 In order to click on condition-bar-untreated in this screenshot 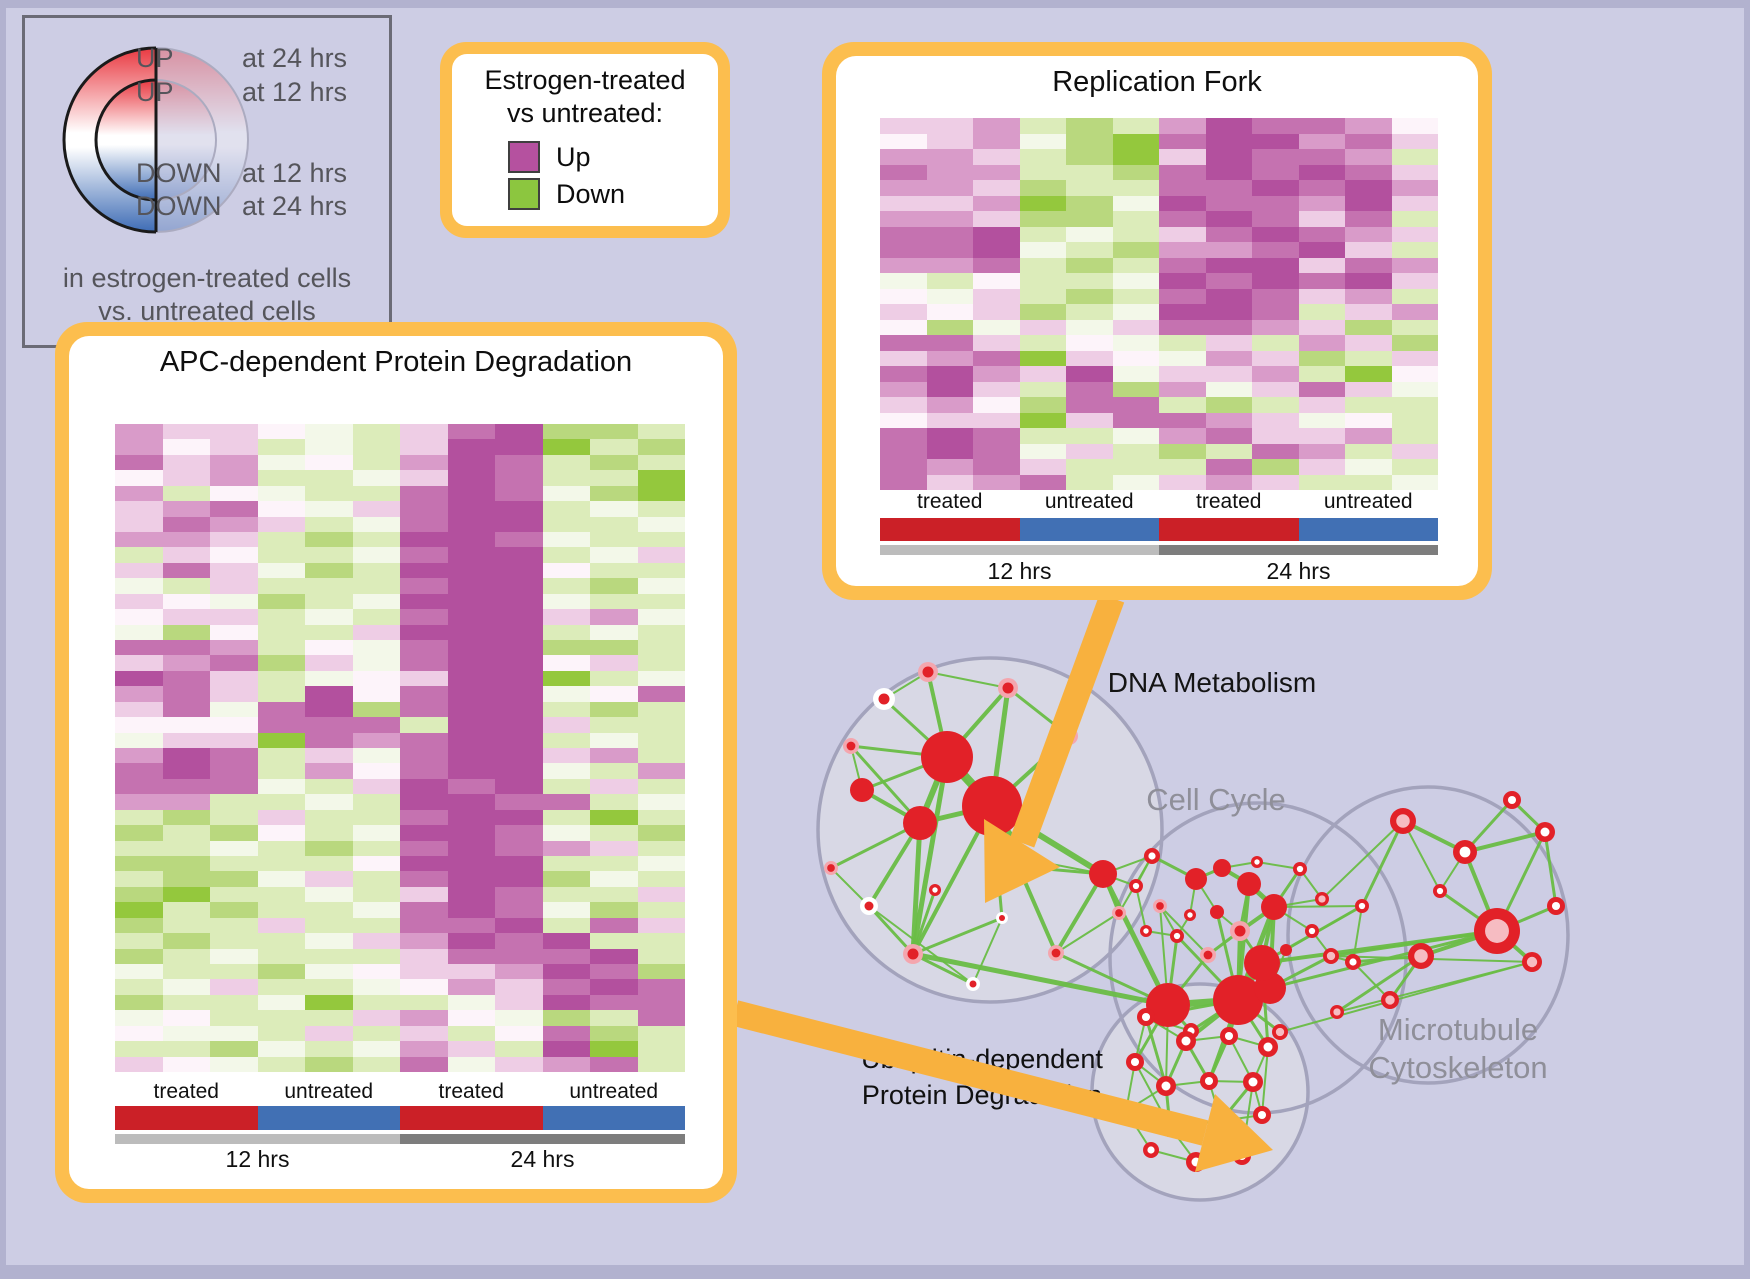, I will do `click(1089, 529)`.